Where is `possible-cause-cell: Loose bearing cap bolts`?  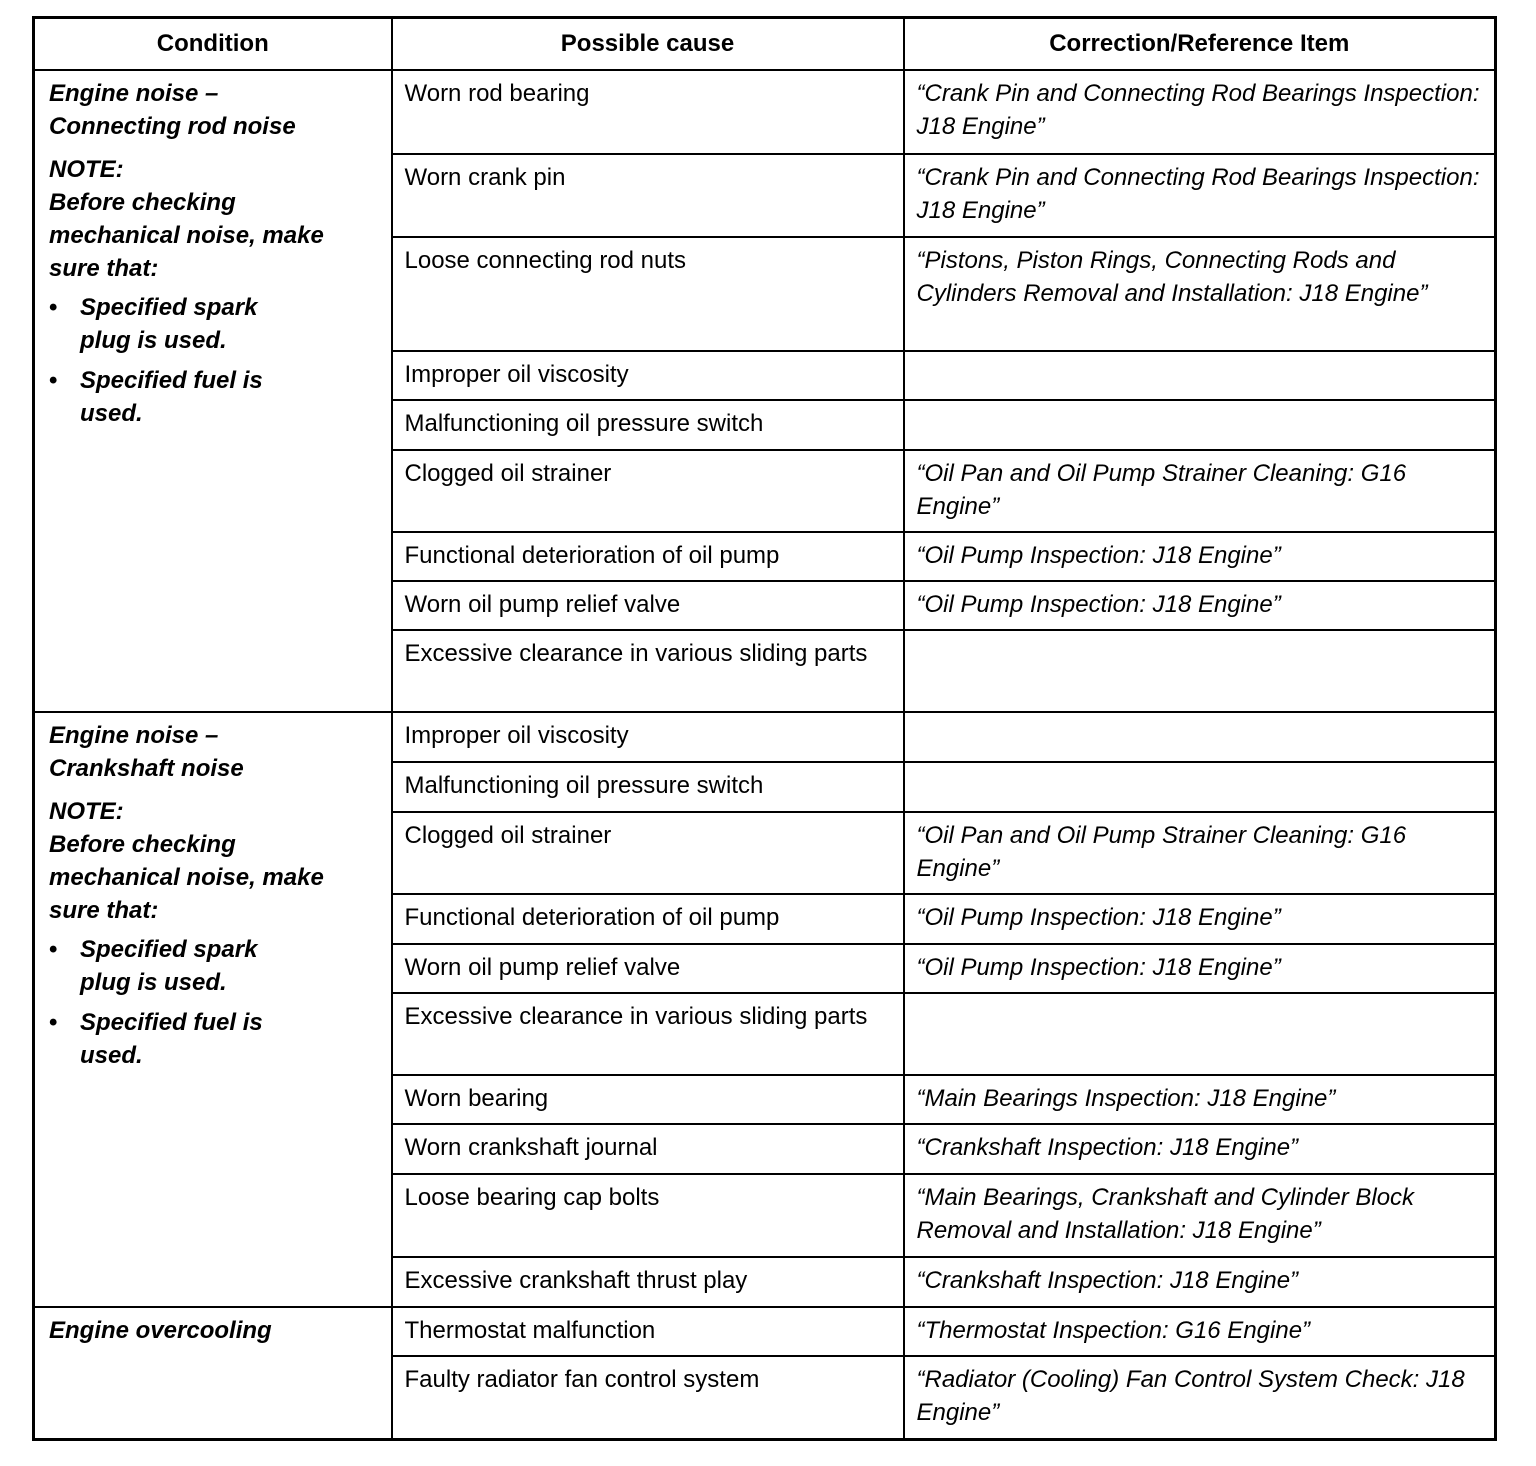
possible-cause-cell: Loose bearing cap bolts is located at coordinates (647, 1215).